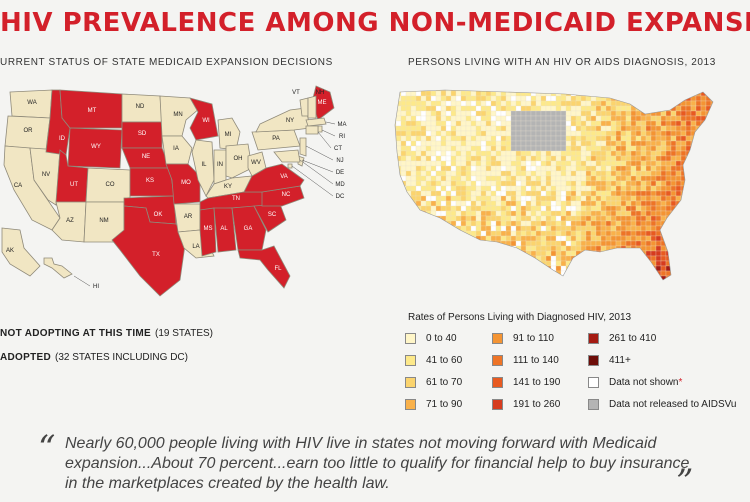  What do you see at coordinates (229, 134) in the screenshot?
I see `state-mi` at bounding box center [229, 134].